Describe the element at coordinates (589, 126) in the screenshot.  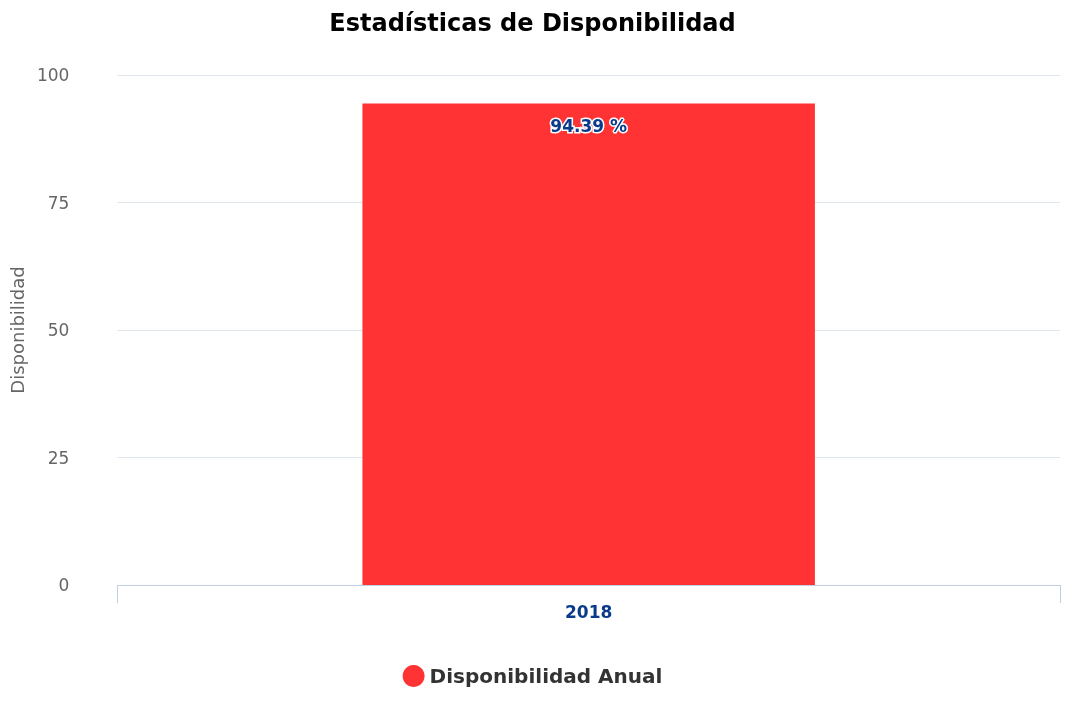
I see `data-label: 94.39 %` at that location.